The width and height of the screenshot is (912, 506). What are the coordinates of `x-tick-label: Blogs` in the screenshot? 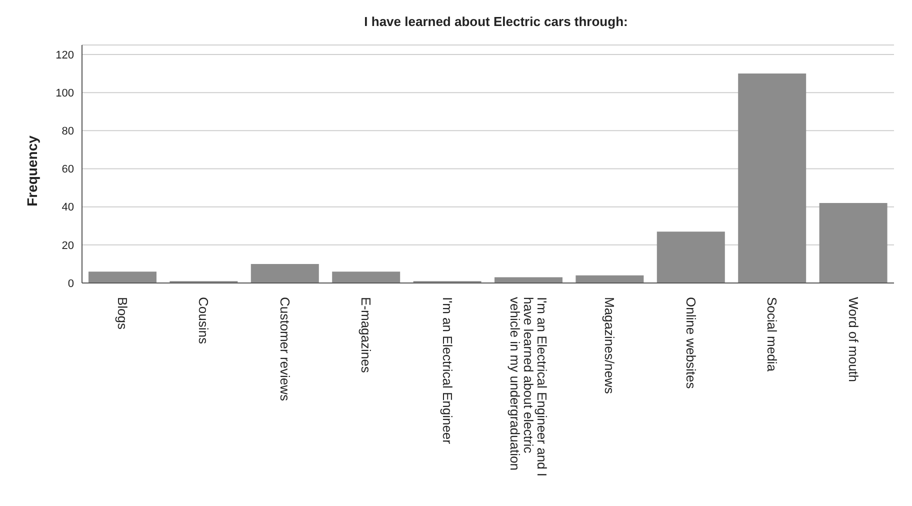 It's located at (122, 313).